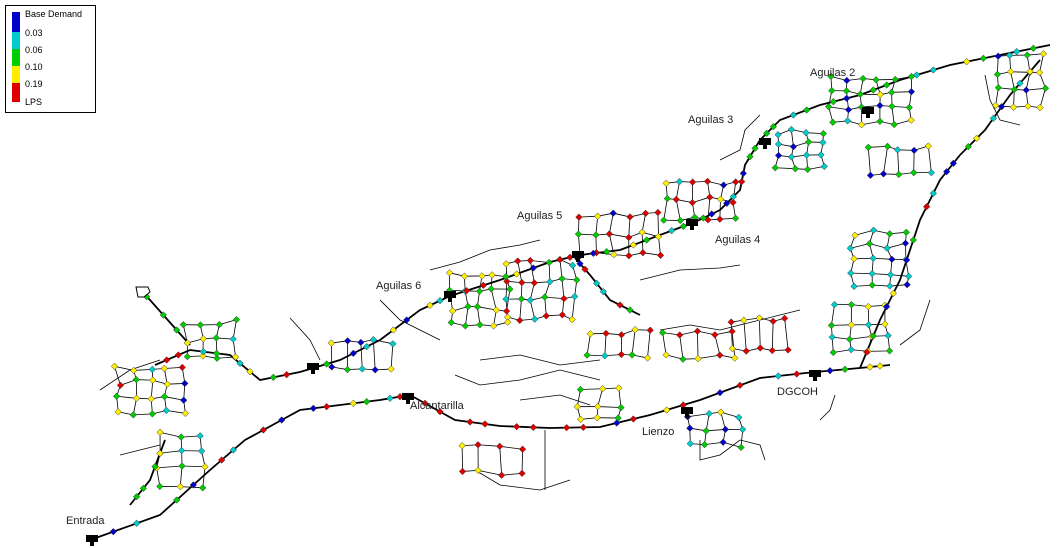 The image size is (1061, 548). What do you see at coordinates (85, 521) in the screenshot?
I see `label-entrada: Entrada` at bounding box center [85, 521].